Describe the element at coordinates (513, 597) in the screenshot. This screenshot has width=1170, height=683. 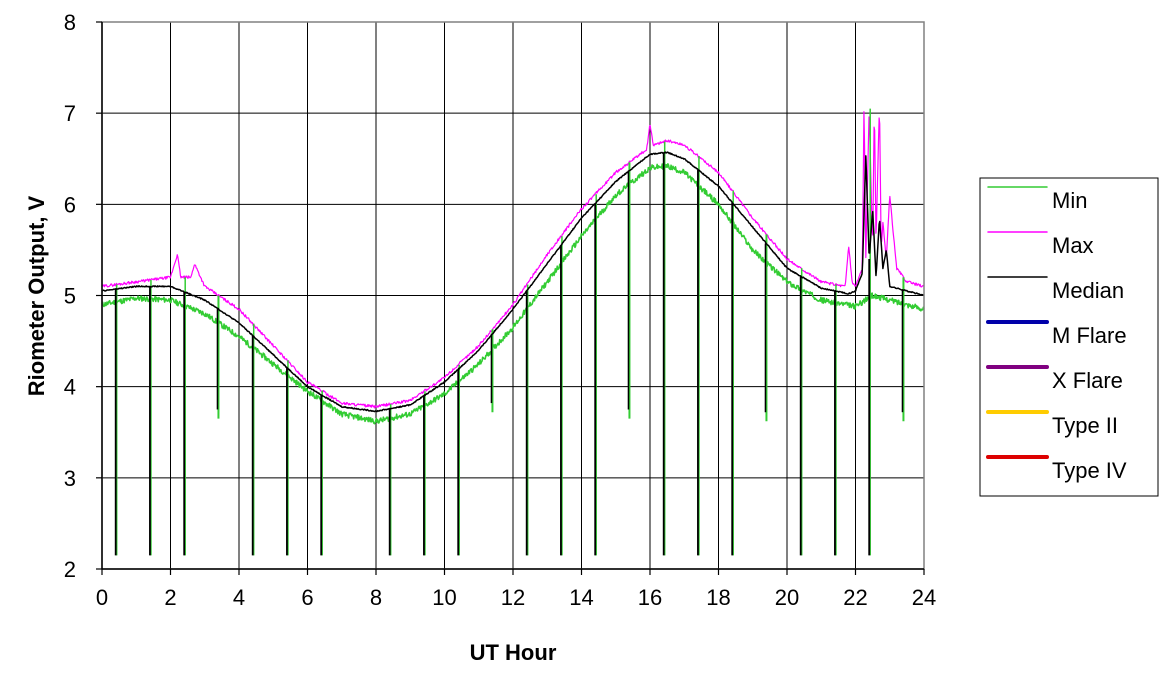
I see `x-tick-label: 12` at that location.